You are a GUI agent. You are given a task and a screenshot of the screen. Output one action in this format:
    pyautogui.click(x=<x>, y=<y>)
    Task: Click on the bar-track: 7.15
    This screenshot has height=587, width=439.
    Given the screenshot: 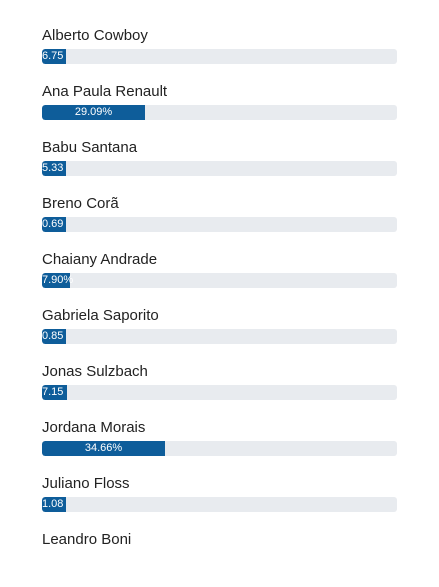 What is the action you would take?
    pyautogui.click(x=219, y=392)
    